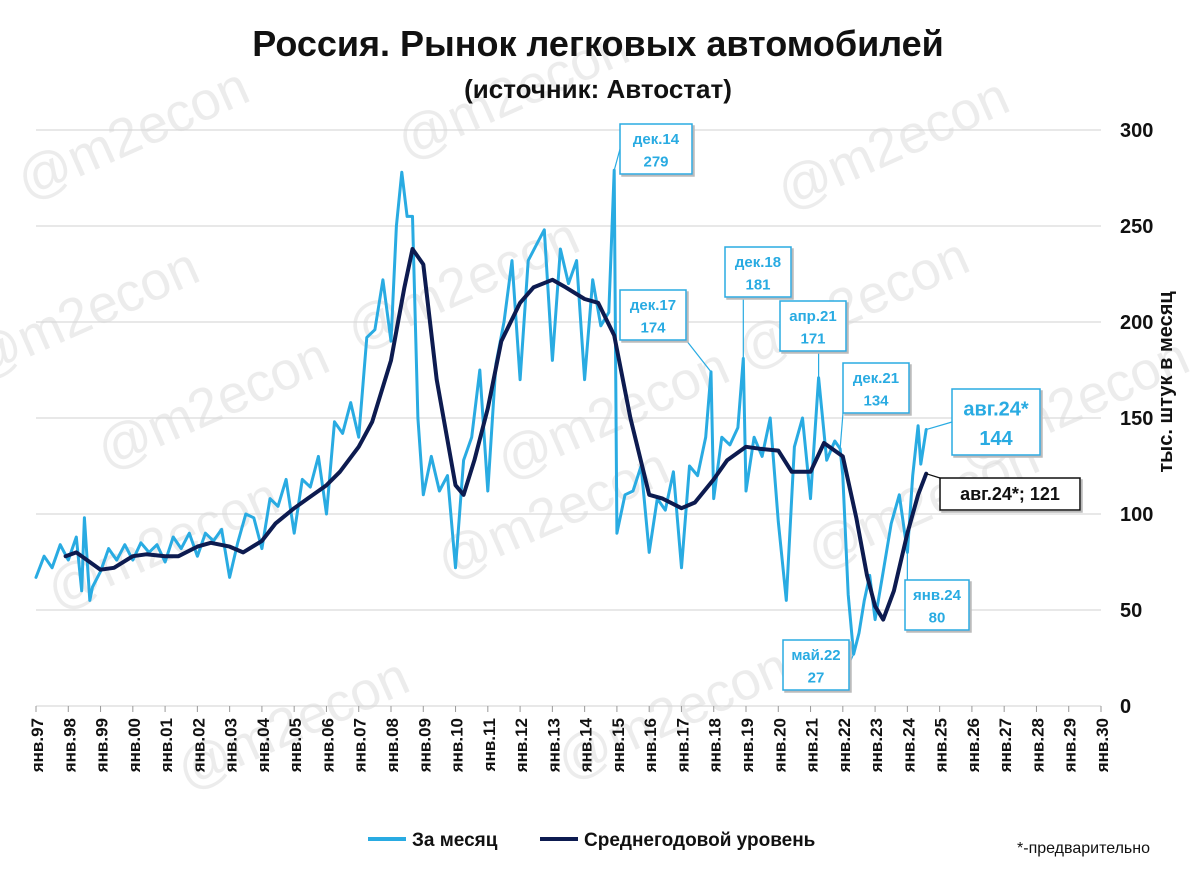 The image size is (1200, 877). I want to click on x-tick-label: янв.97, so click(37, 745).